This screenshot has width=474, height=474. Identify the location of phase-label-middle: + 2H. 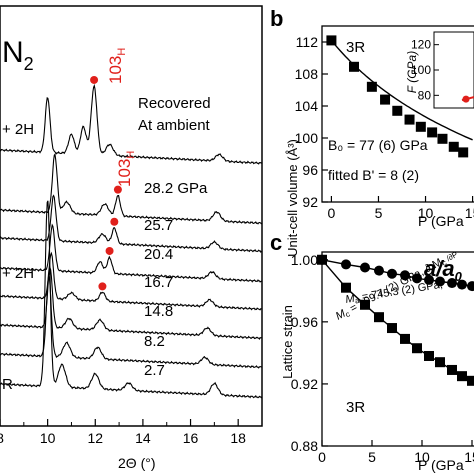
(18, 273).